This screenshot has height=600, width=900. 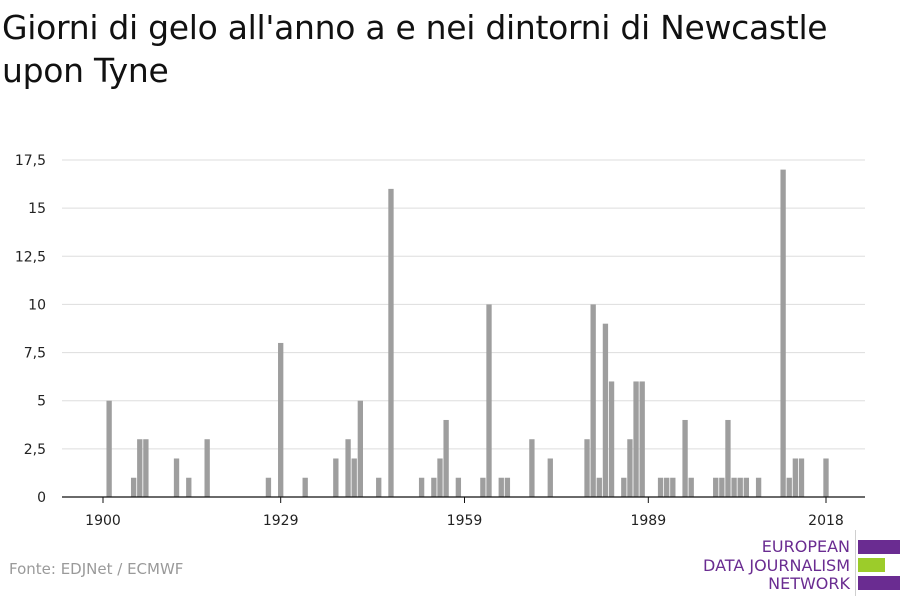 What do you see at coordinates (35, 450) in the screenshot?
I see `y-tick-label: 2,5` at bounding box center [35, 450].